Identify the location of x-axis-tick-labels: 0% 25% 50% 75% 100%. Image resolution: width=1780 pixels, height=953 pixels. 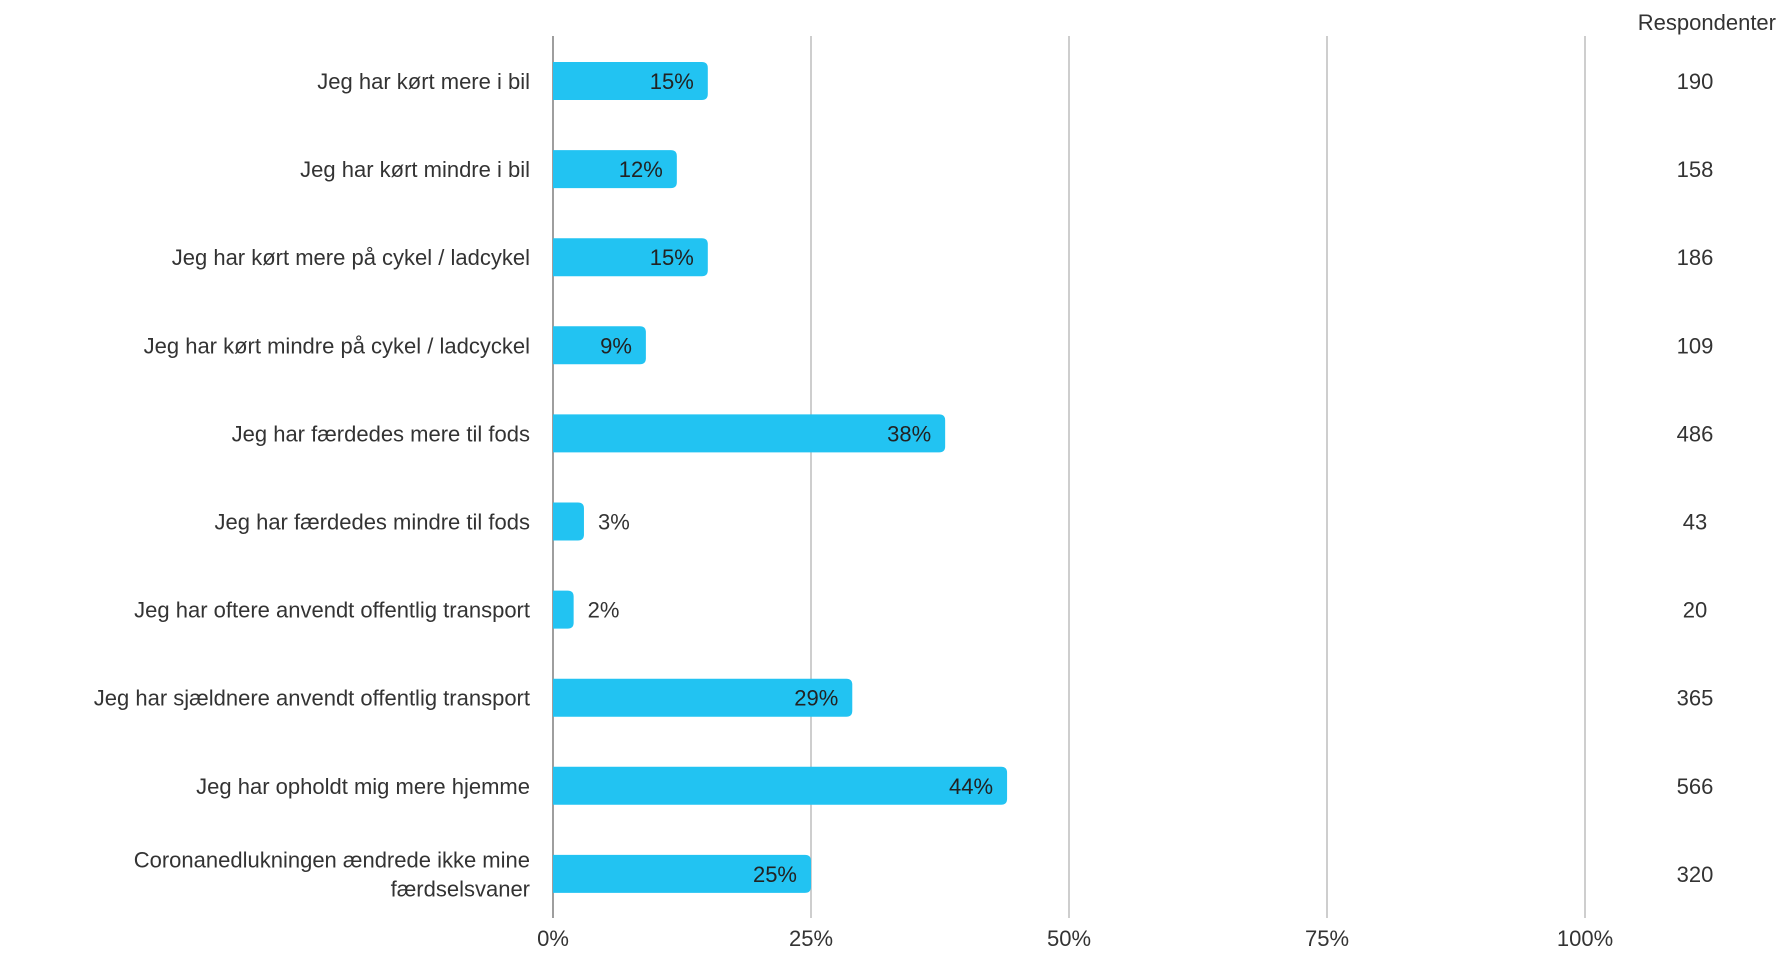
(1075, 938).